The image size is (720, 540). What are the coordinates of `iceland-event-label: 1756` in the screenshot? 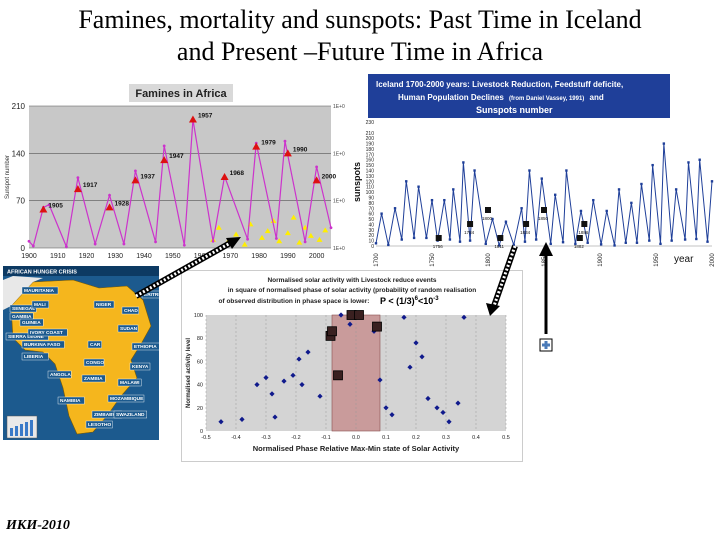 It's located at (438, 246).